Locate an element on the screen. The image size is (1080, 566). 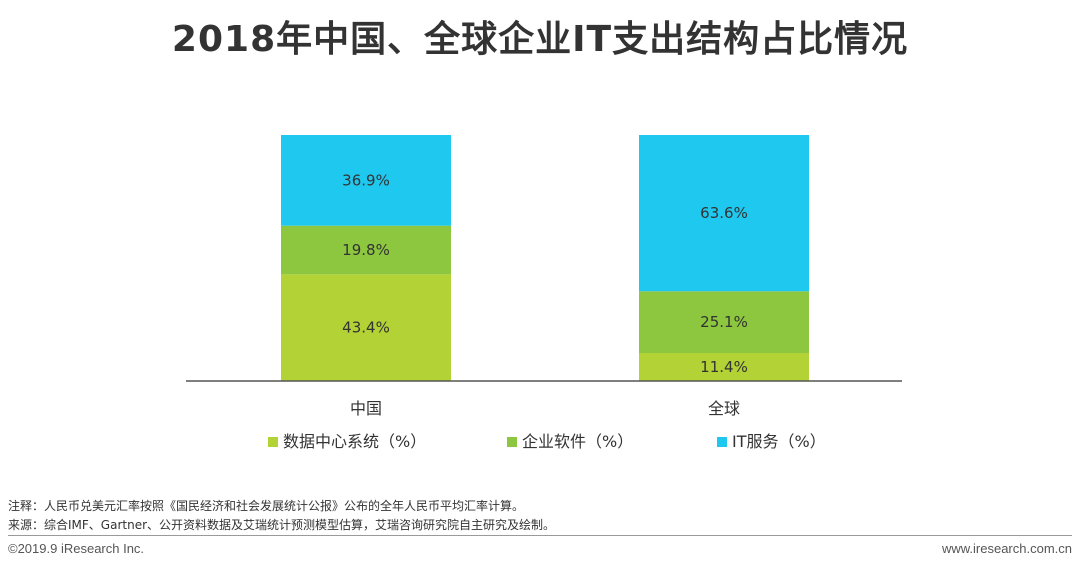
data-label-2-1: 11.4% is located at coordinates (724, 367).